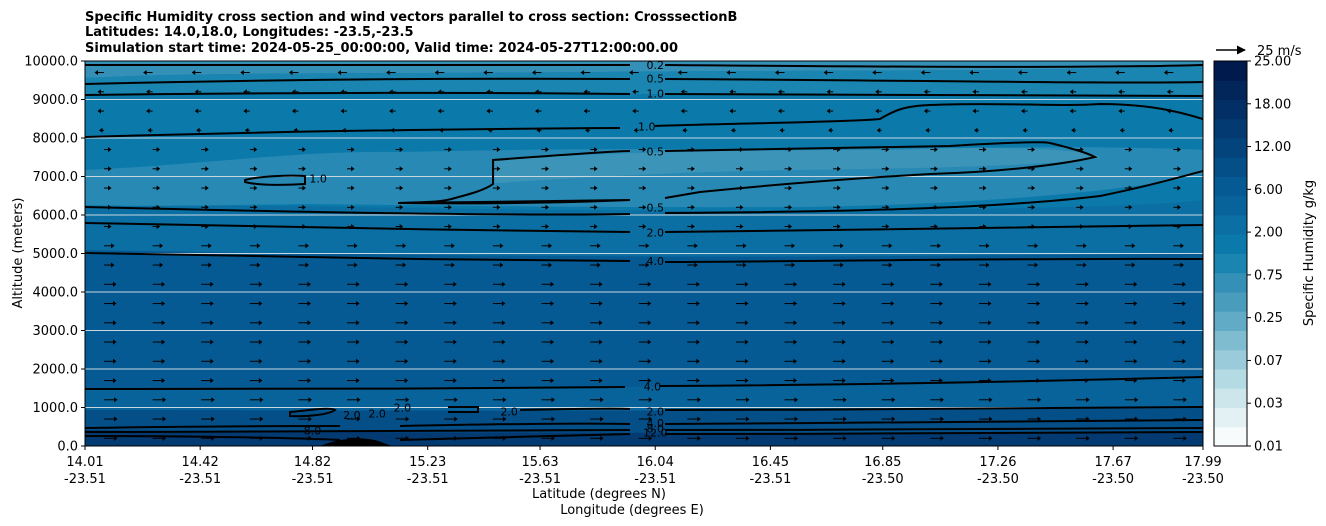 Image resolution: width=1326 pixels, height=526 pixels. I want to click on contour-line-1.0-upper, so click(644, 94).